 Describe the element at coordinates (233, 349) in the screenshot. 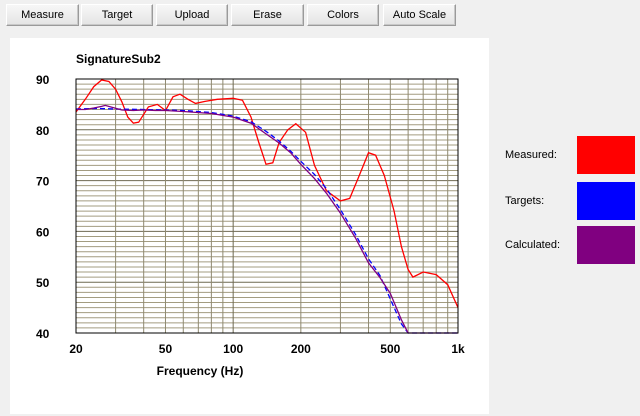

I see `x-tick-label: 100` at that location.